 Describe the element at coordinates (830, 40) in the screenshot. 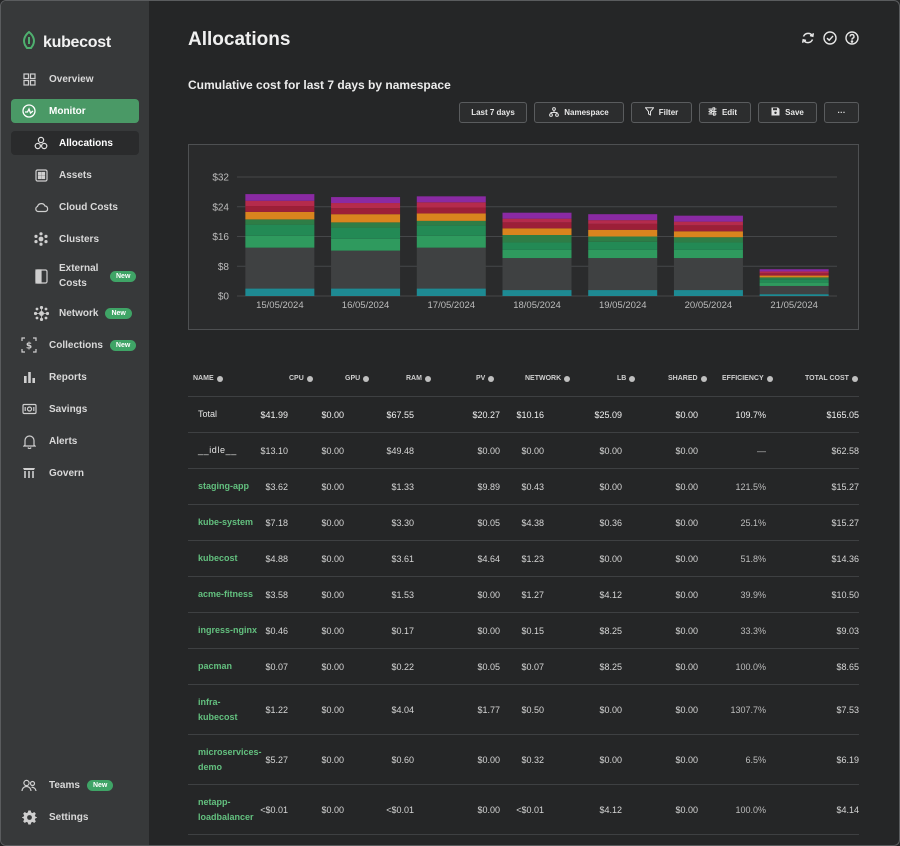

I see `check-circle-icon` at that location.